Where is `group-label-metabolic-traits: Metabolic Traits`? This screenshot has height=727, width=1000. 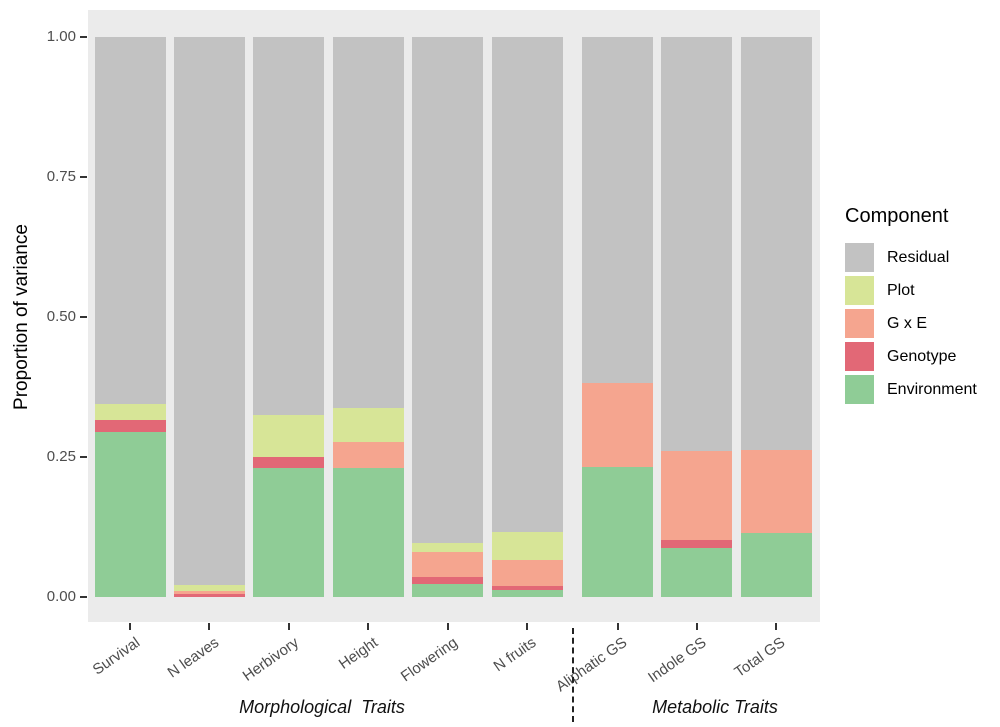
group-label-metabolic-traits: Metabolic Traits is located at coordinates (715, 707).